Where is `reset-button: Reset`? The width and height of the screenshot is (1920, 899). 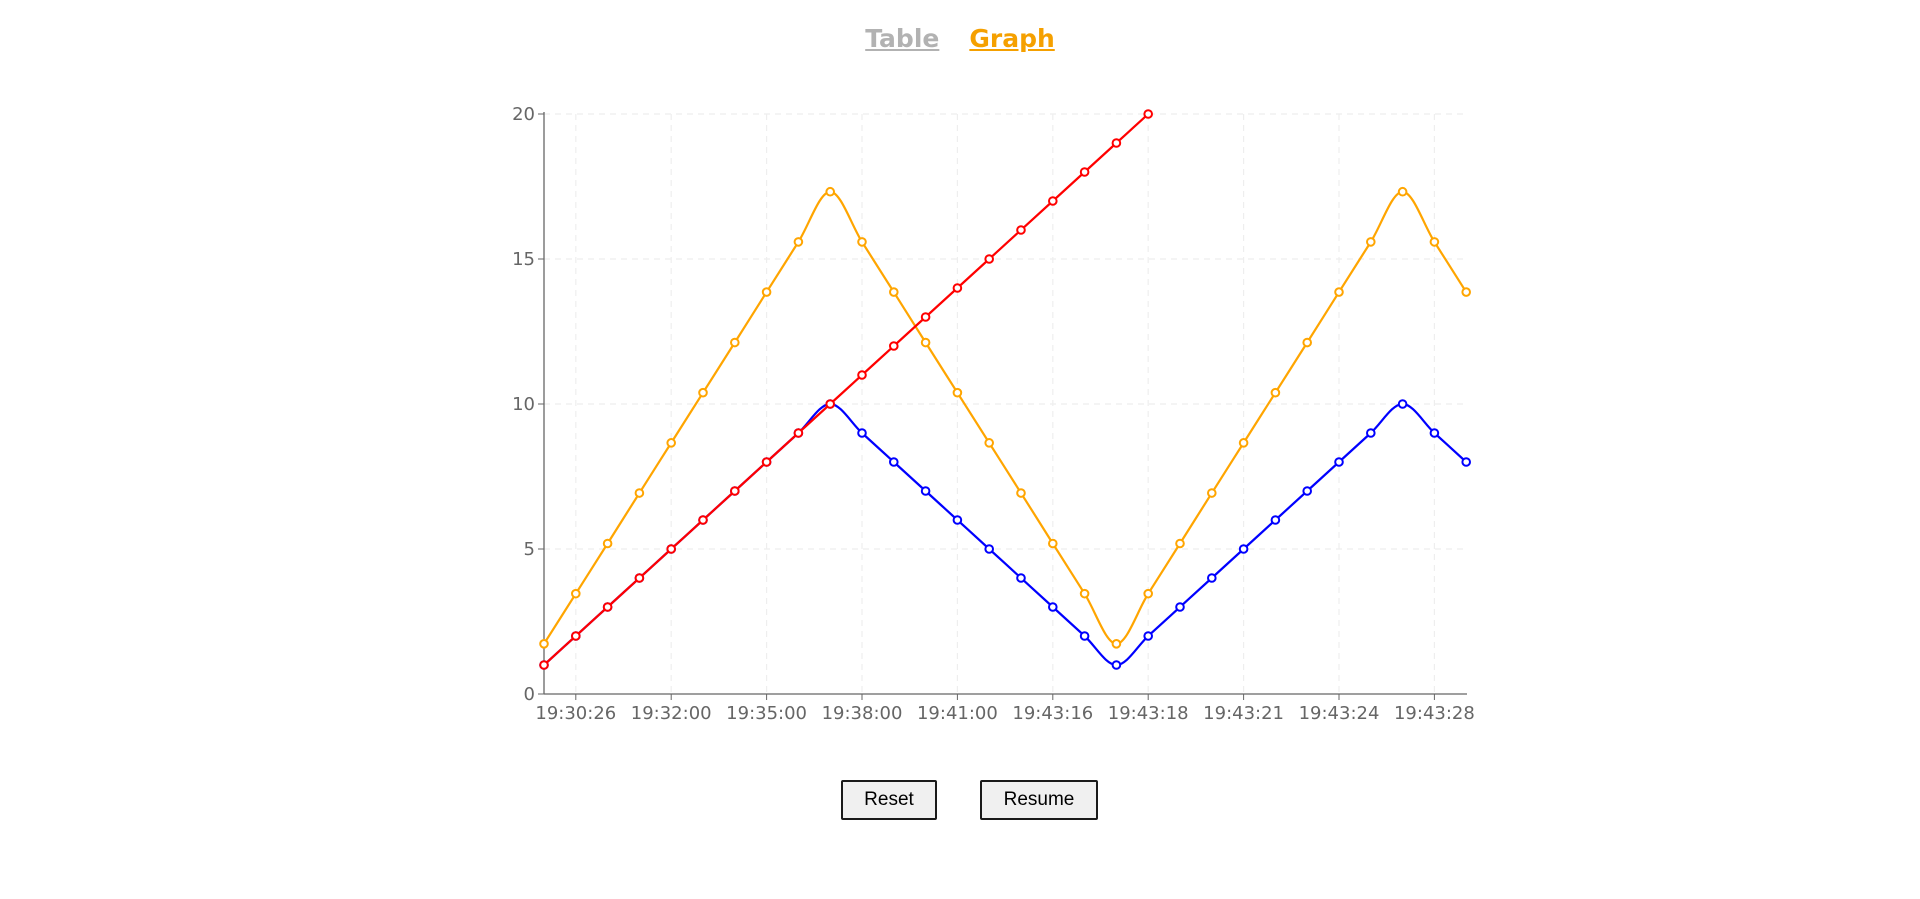 reset-button: Reset is located at coordinates (889, 800).